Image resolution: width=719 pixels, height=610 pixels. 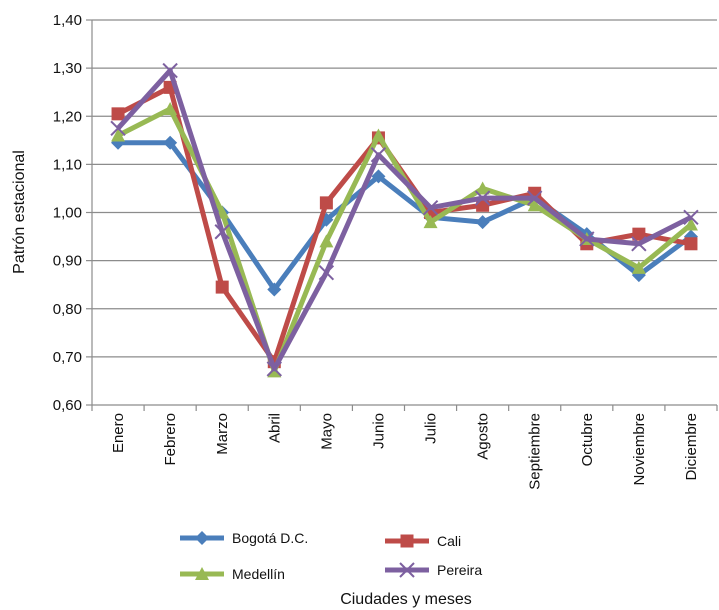 What do you see at coordinates (222, 434) in the screenshot?
I see `x-tick-label: Marzo` at bounding box center [222, 434].